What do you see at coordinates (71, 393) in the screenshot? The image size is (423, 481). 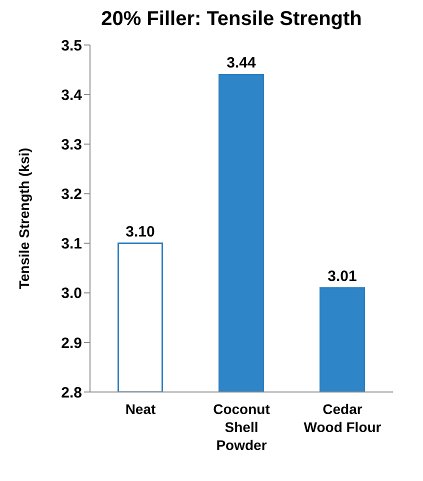 I see `y-tick-label: 2.8` at bounding box center [71, 393].